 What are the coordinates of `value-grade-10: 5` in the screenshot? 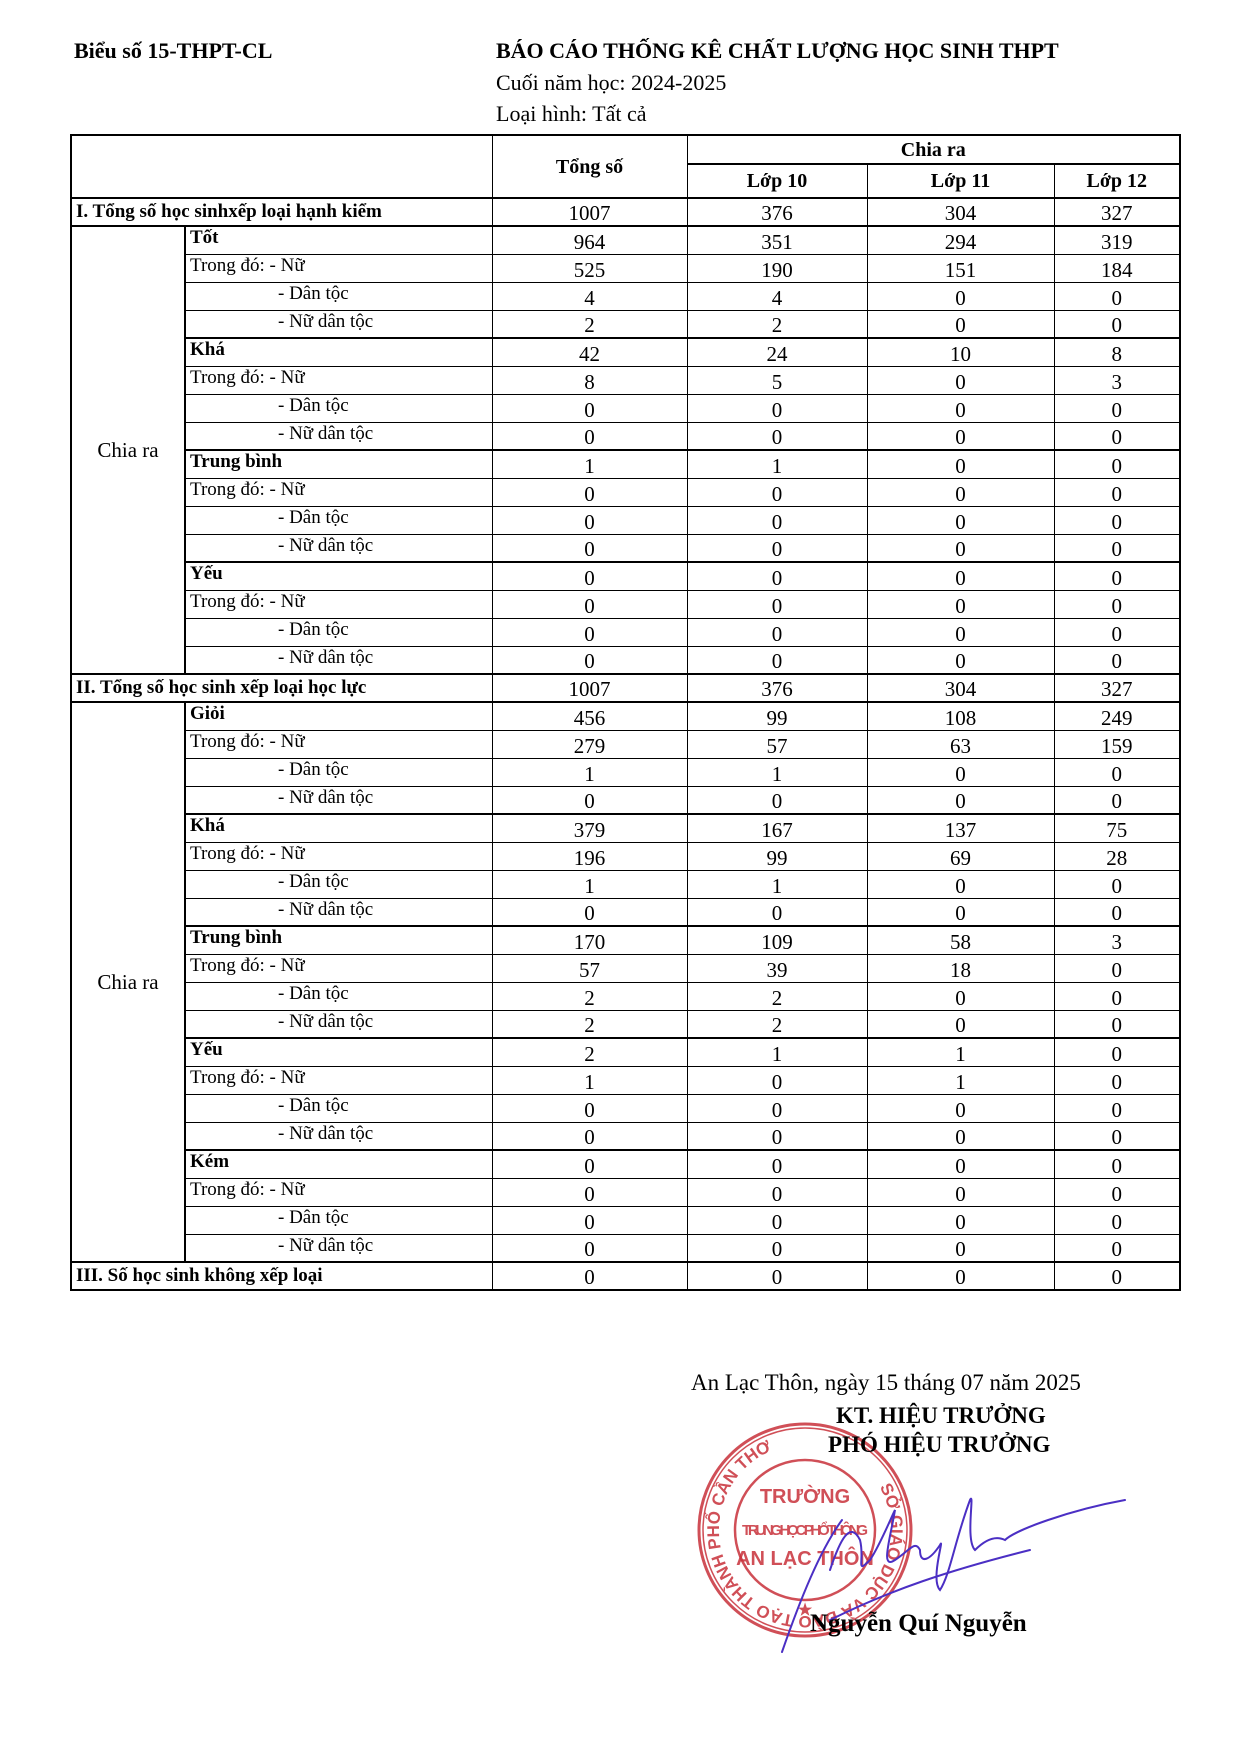 It's located at (777, 380).